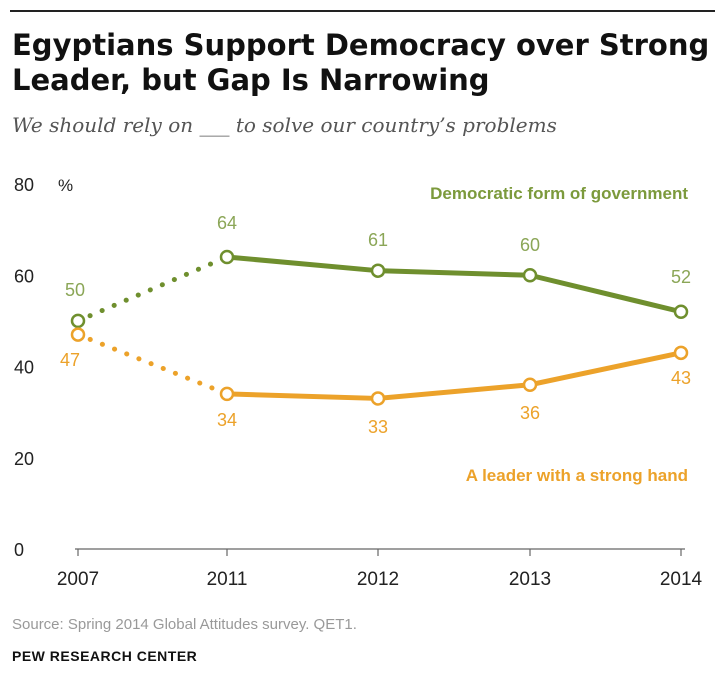 Image resolution: width=723 pixels, height=691 pixels. Describe the element at coordinates (378, 240) in the screenshot. I see `data-label: 61` at that location.